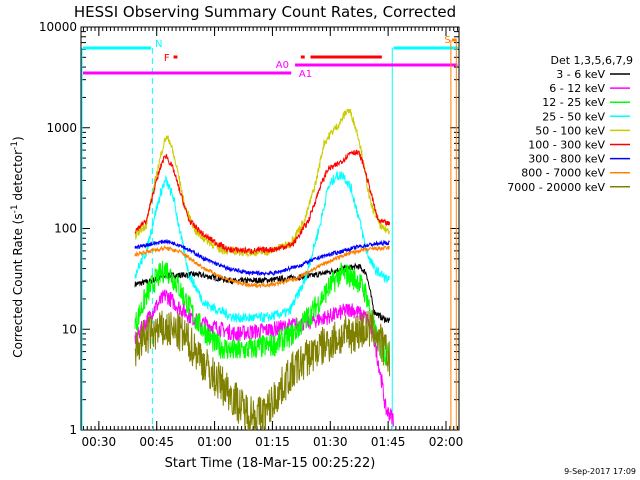 The image size is (640, 480). I want to click on flag-label-s: S, so click(447, 40).